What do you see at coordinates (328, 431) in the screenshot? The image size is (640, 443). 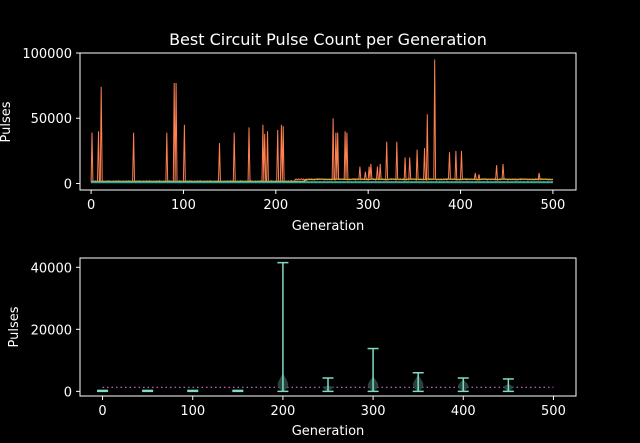 I see `bottom-x-axis-label: Generation` at bounding box center [328, 431].